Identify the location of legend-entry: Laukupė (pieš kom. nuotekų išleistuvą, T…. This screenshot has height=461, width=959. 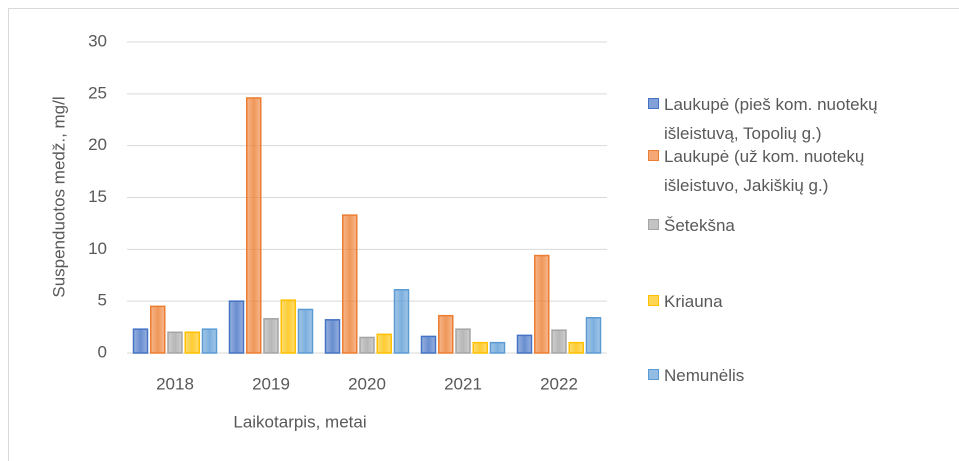
(793, 119).